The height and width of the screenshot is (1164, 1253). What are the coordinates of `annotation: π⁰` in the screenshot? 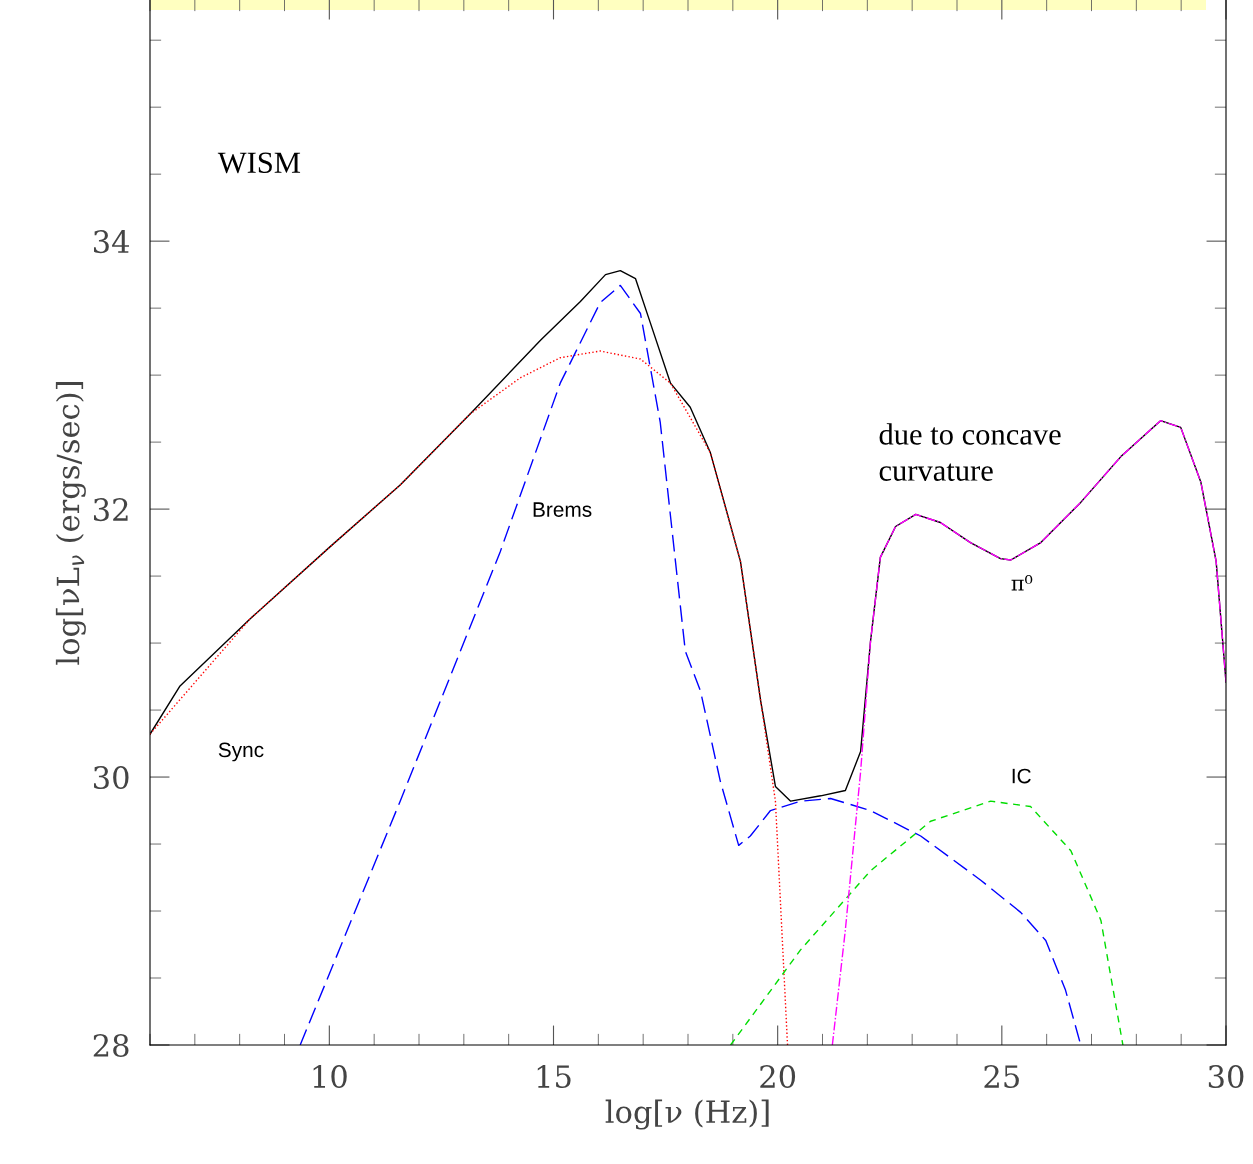 It's located at (1022, 583).